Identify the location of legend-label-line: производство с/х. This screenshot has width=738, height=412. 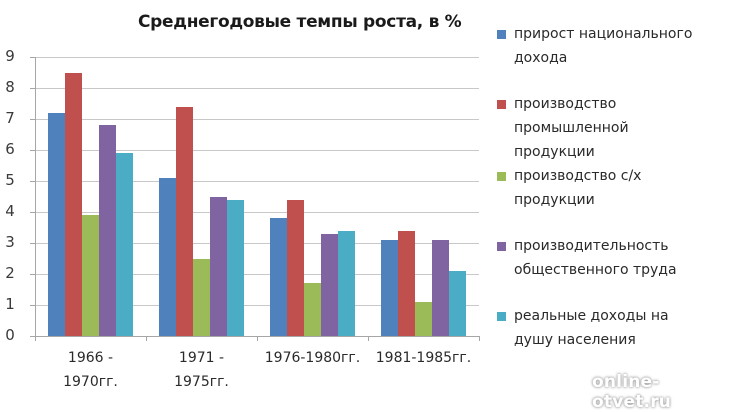
(578, 176).